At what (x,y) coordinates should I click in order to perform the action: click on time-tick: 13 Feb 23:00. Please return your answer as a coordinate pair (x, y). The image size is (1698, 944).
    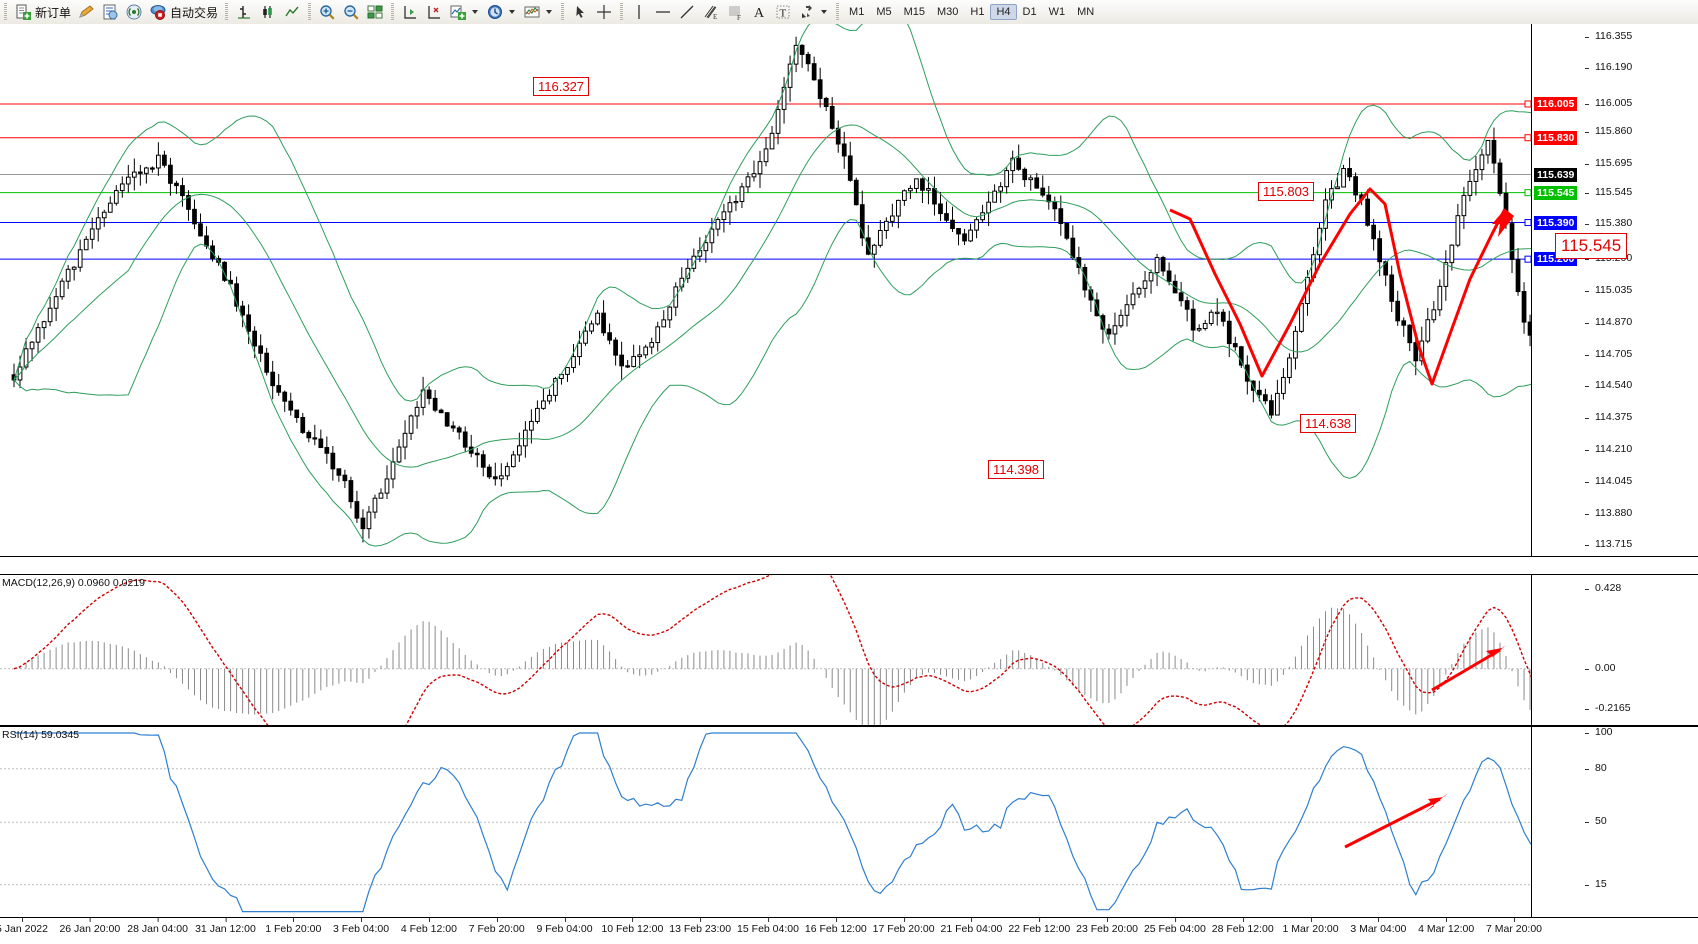
    Looking at the image, I should click on (700, 926).